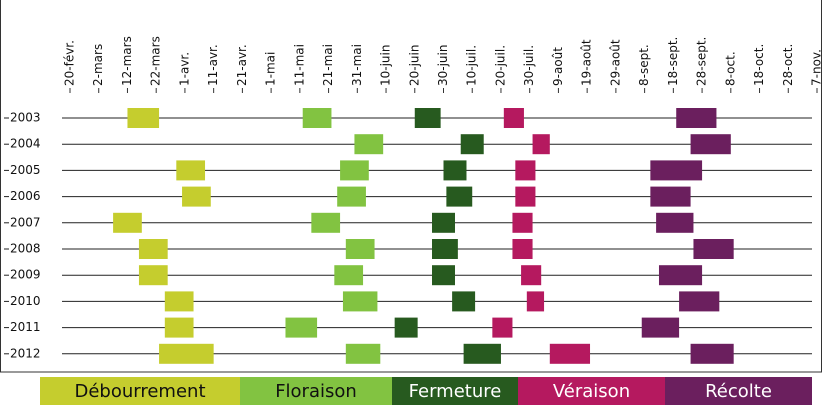  I want to click on x-tick-label: 10-juin, so click(386, 65).